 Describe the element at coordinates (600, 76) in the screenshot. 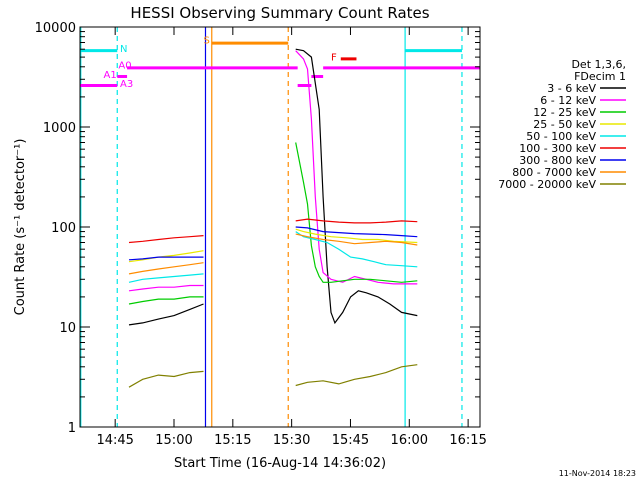

I see `legend-header: FDecim 1` at that location.